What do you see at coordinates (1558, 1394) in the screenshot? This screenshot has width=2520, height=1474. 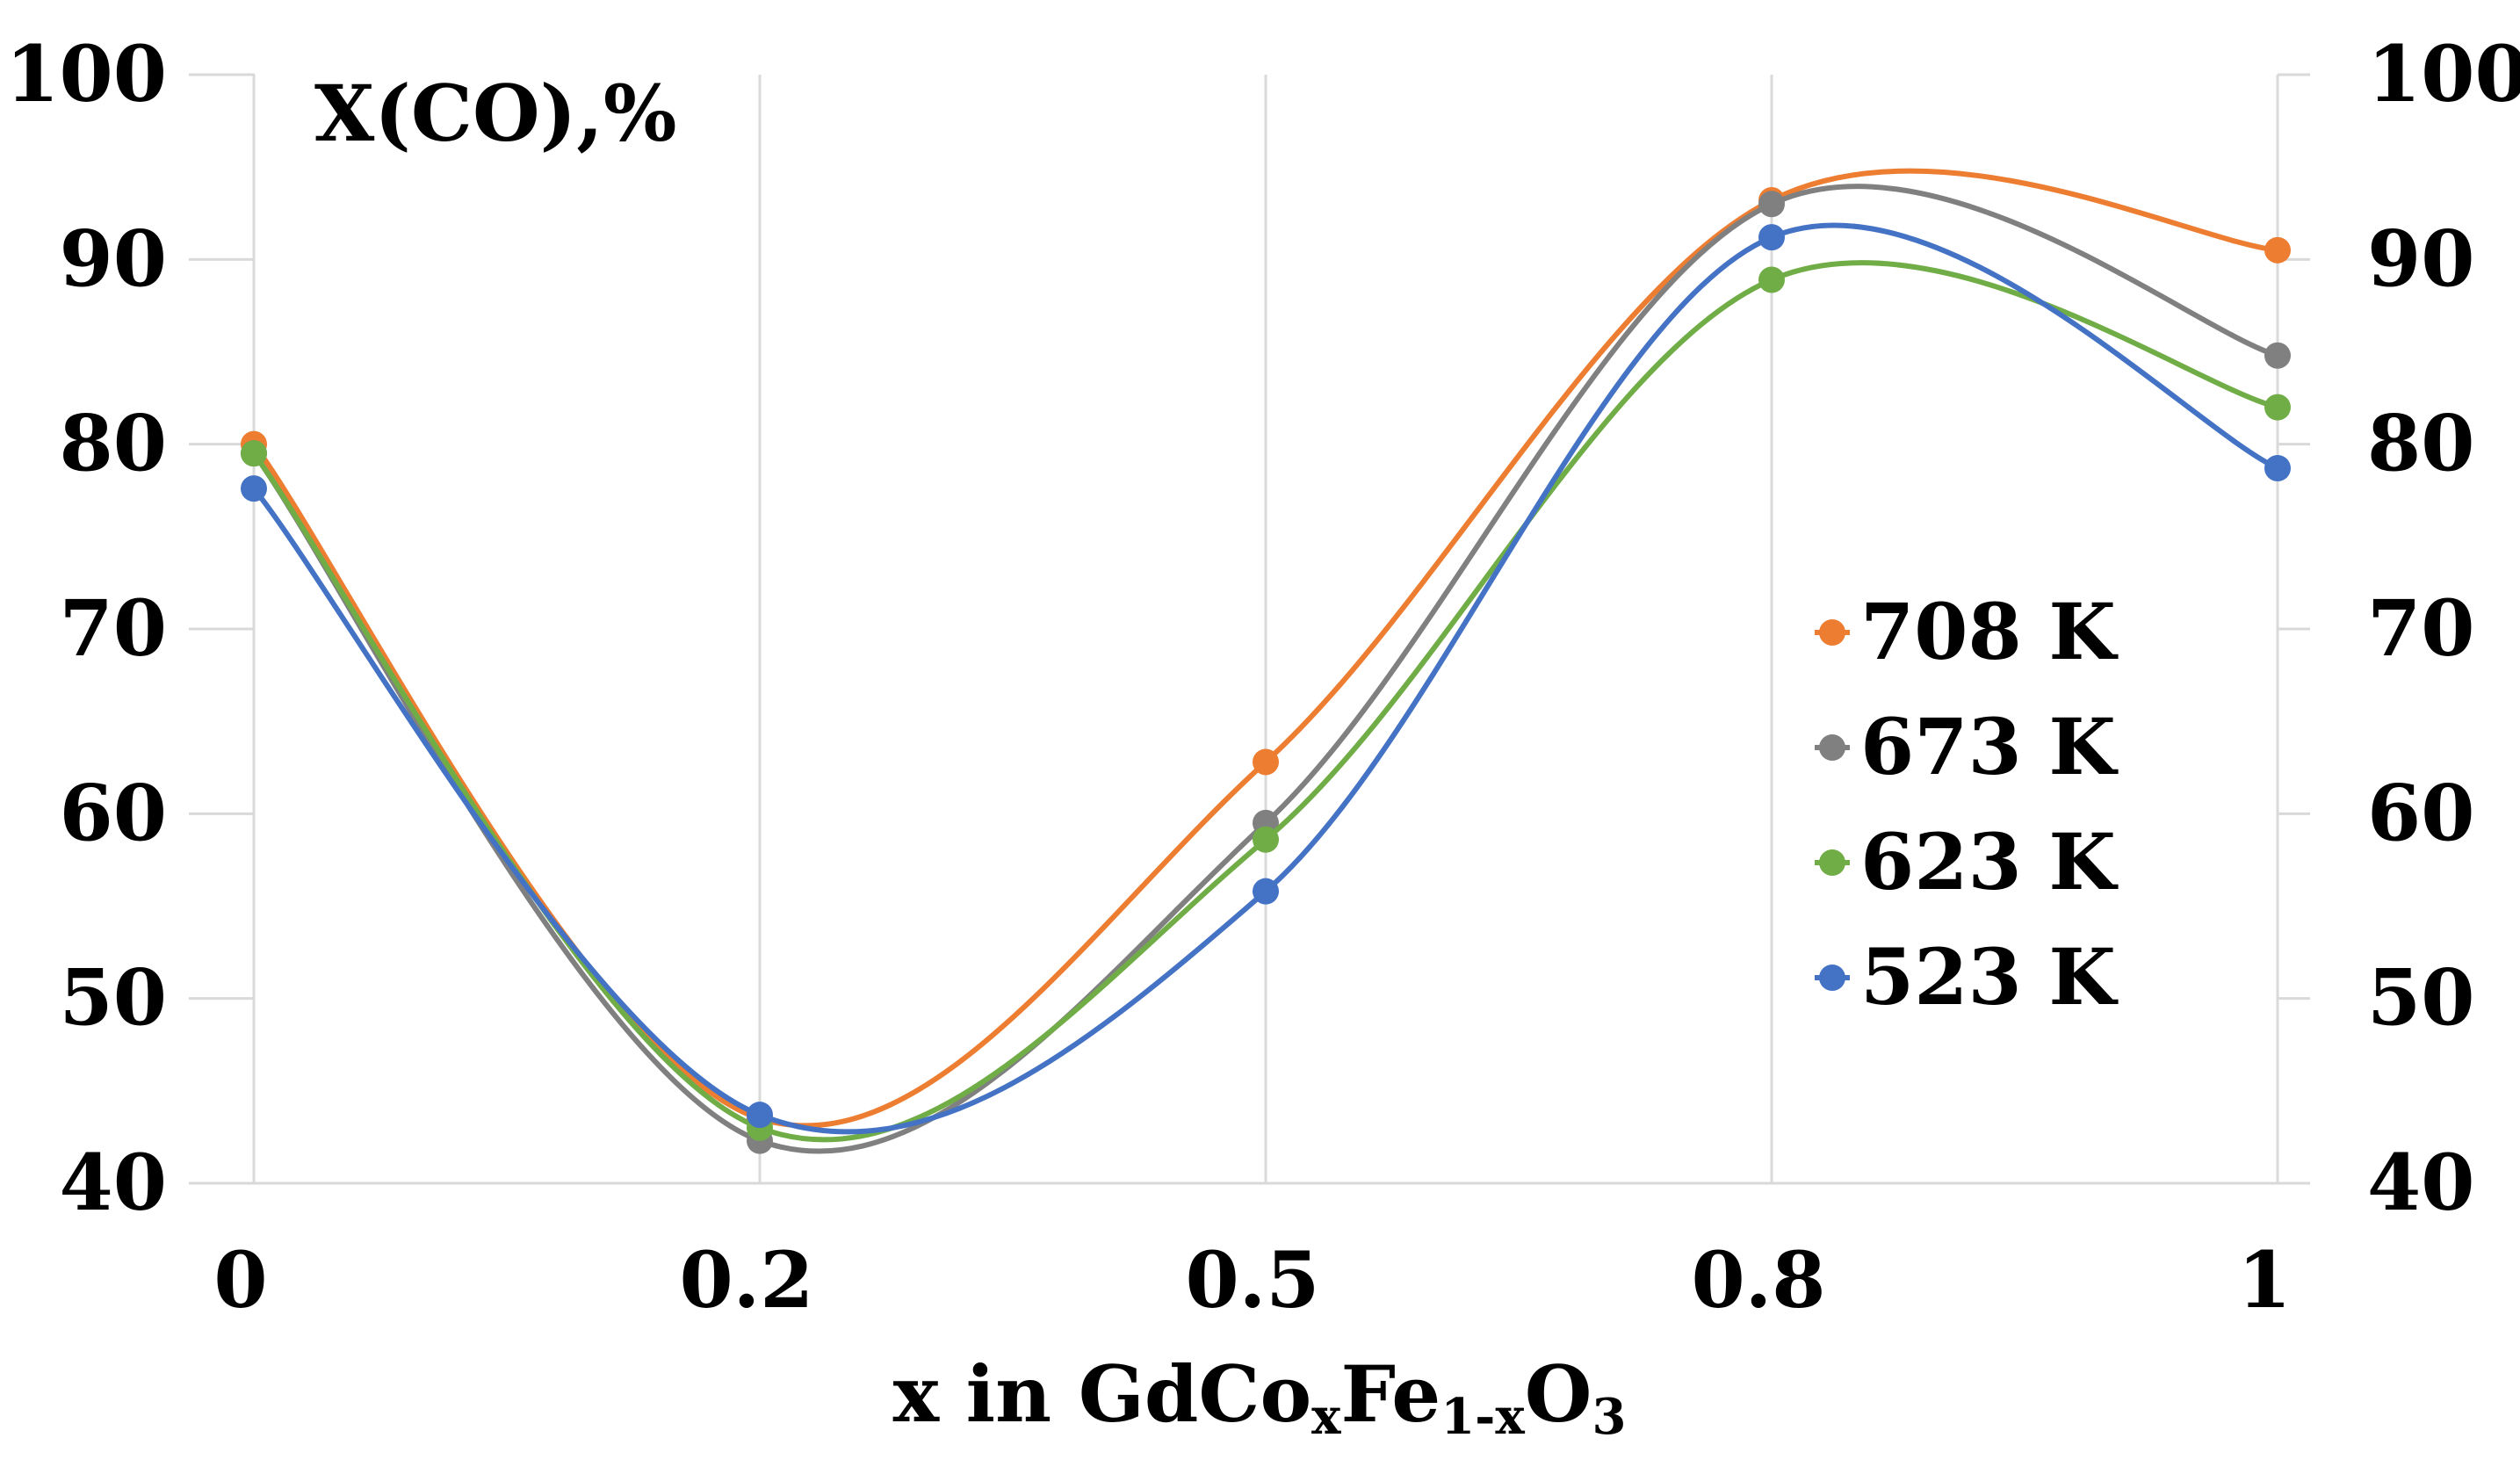 I see `x-axis-title-o: O` at bounding box center [1558, 1394].